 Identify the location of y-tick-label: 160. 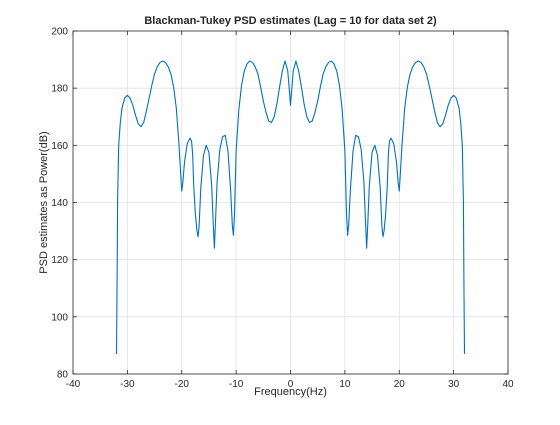
(59, 146).